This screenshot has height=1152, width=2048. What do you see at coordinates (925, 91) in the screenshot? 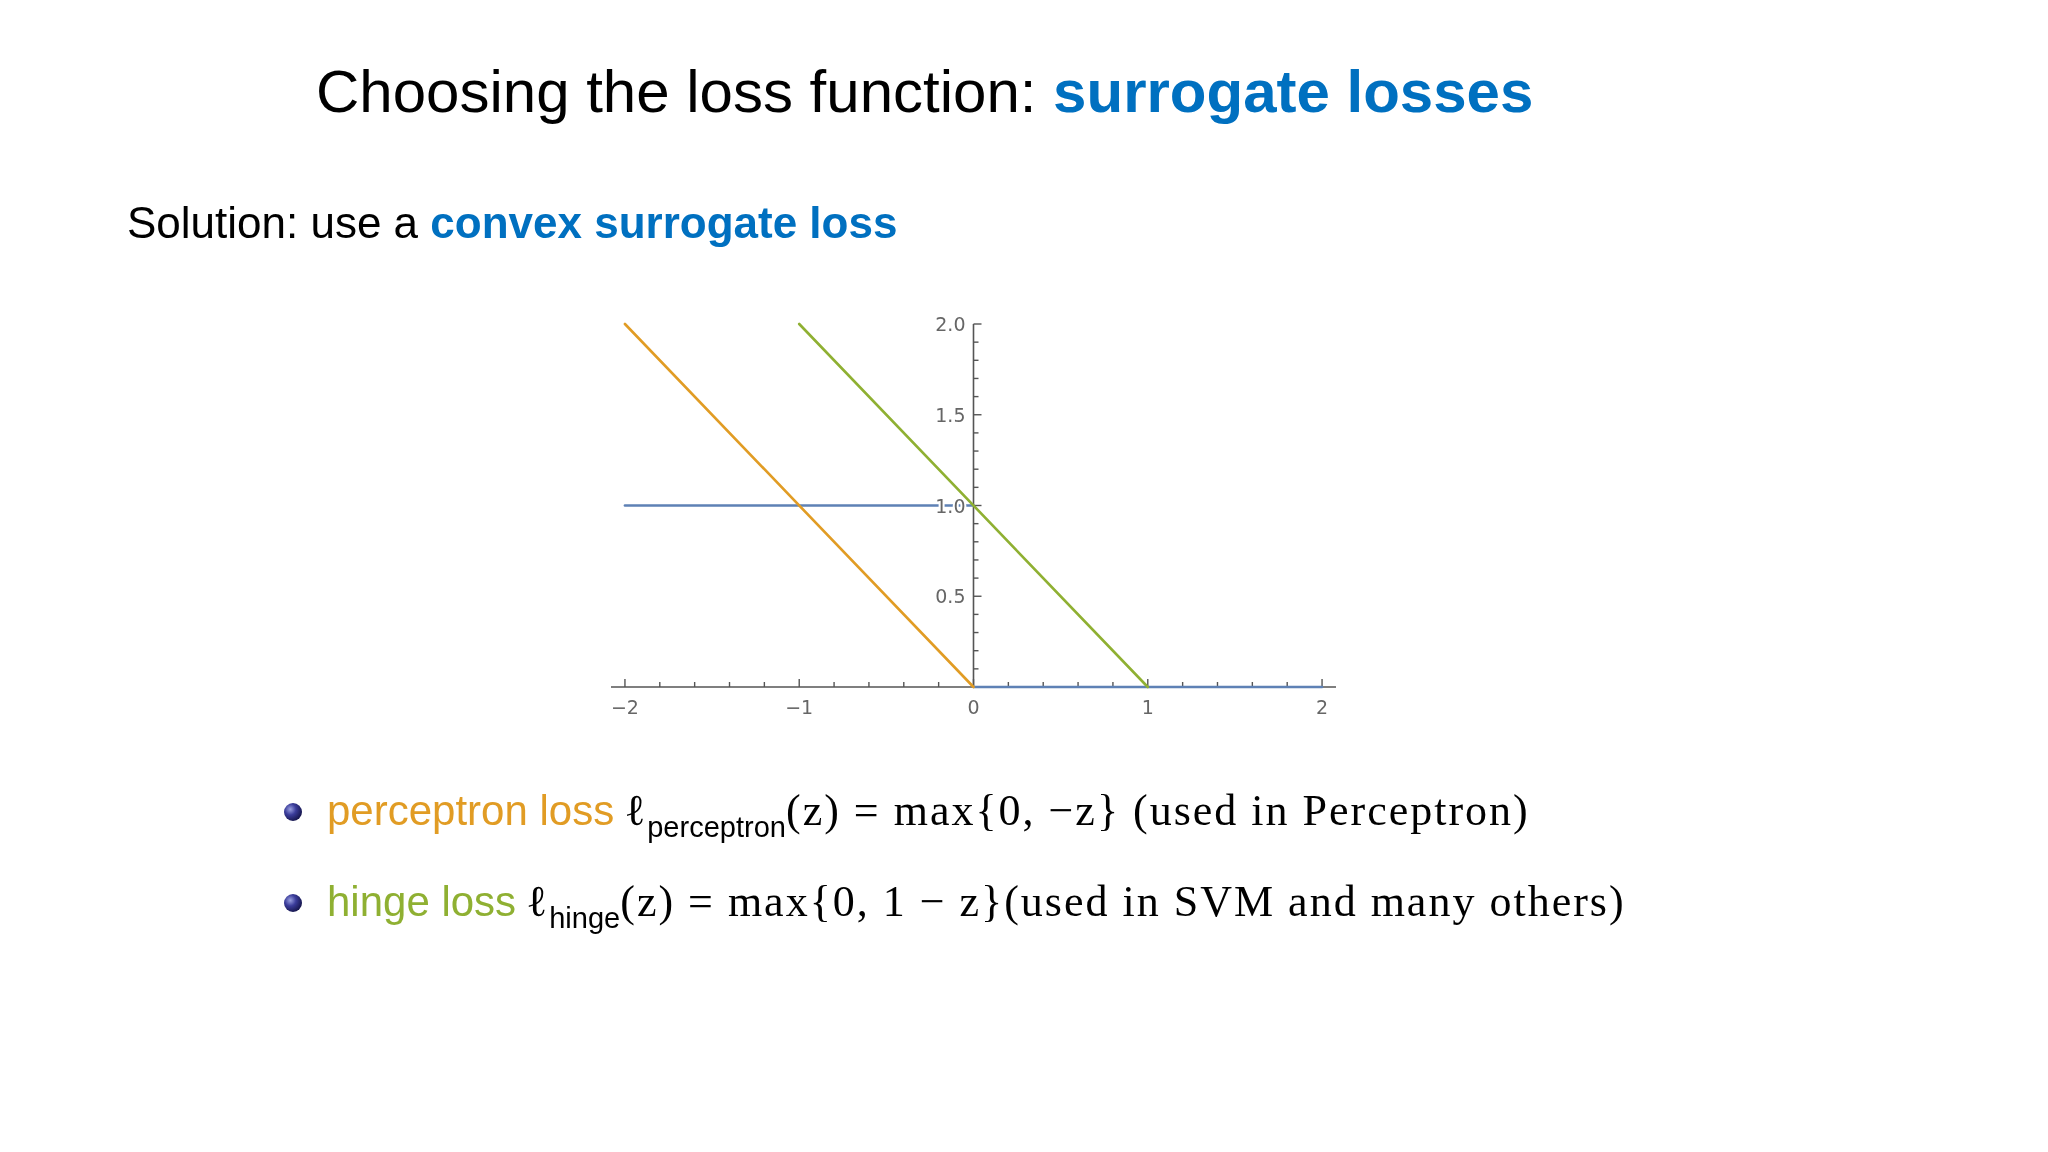
I see `chart-title: Choosing the loss function: surrogate losses` at bounding box center [925, 91].